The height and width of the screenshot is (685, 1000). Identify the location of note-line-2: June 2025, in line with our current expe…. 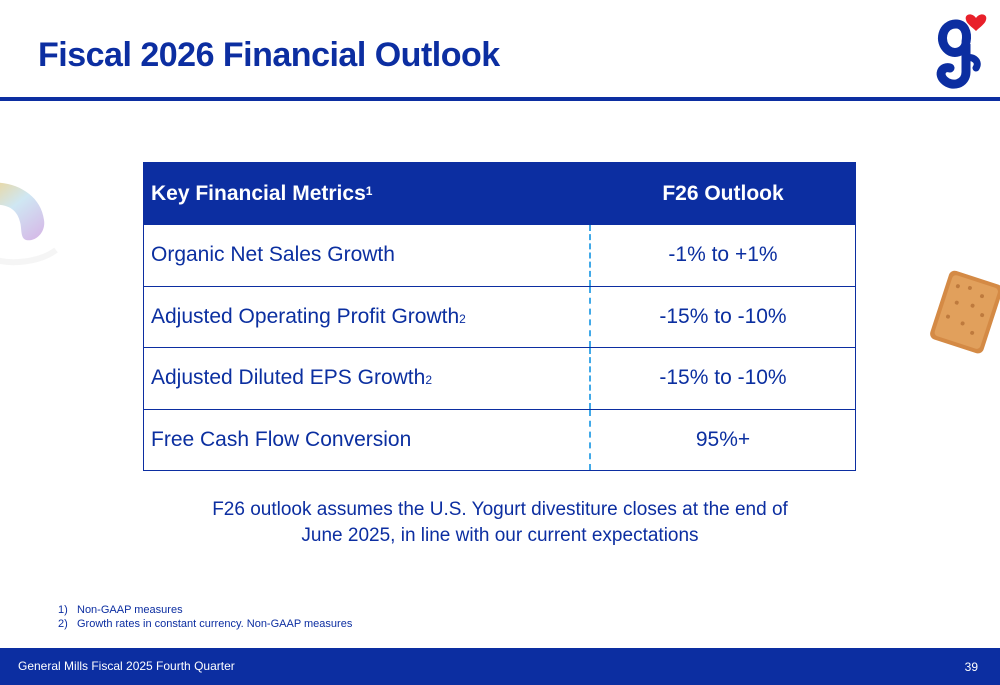
(500, 535).